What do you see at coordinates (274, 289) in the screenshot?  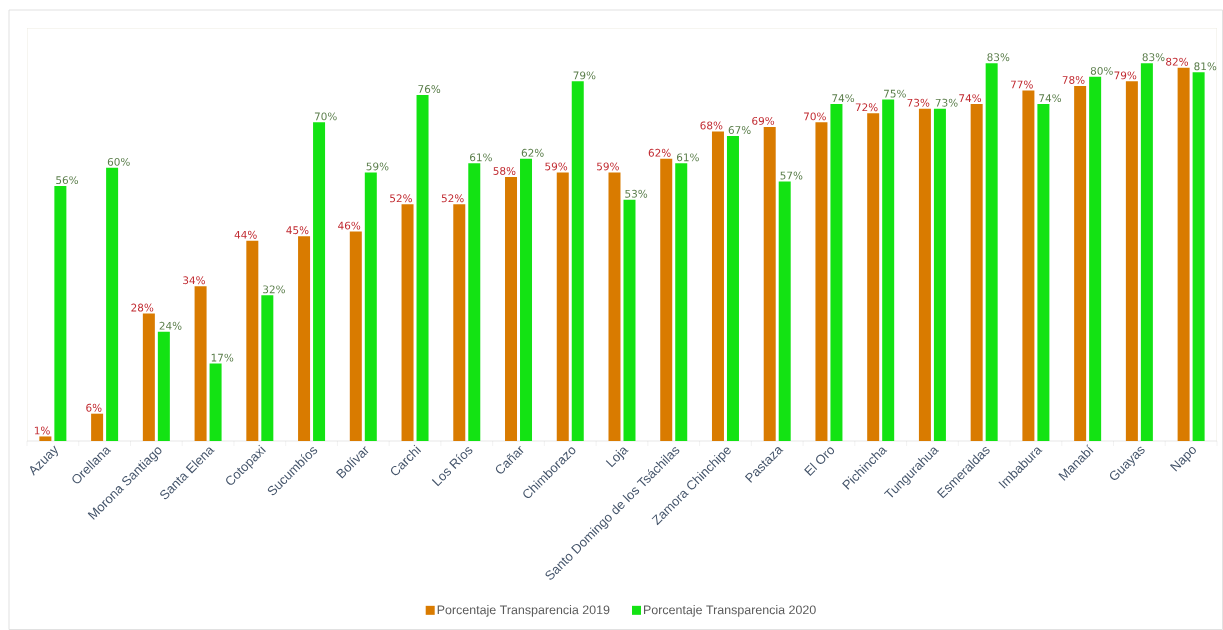 I see `data-label: 32%` at bounding box center [274, 289].